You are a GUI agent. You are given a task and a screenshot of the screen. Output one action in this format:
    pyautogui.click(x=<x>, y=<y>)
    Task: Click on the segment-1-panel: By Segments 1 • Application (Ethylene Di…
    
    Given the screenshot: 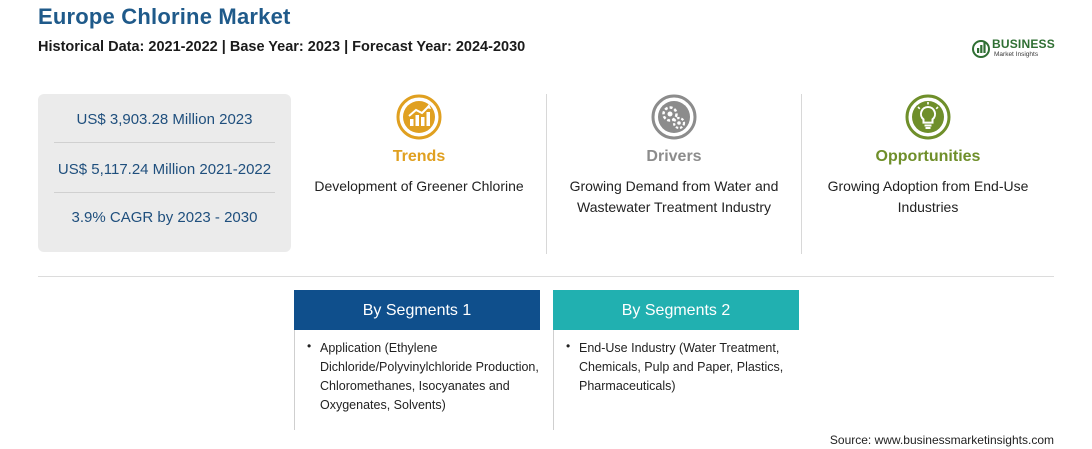 What is the action you would take?
    pyautogui.click(x=417, y=360)
    